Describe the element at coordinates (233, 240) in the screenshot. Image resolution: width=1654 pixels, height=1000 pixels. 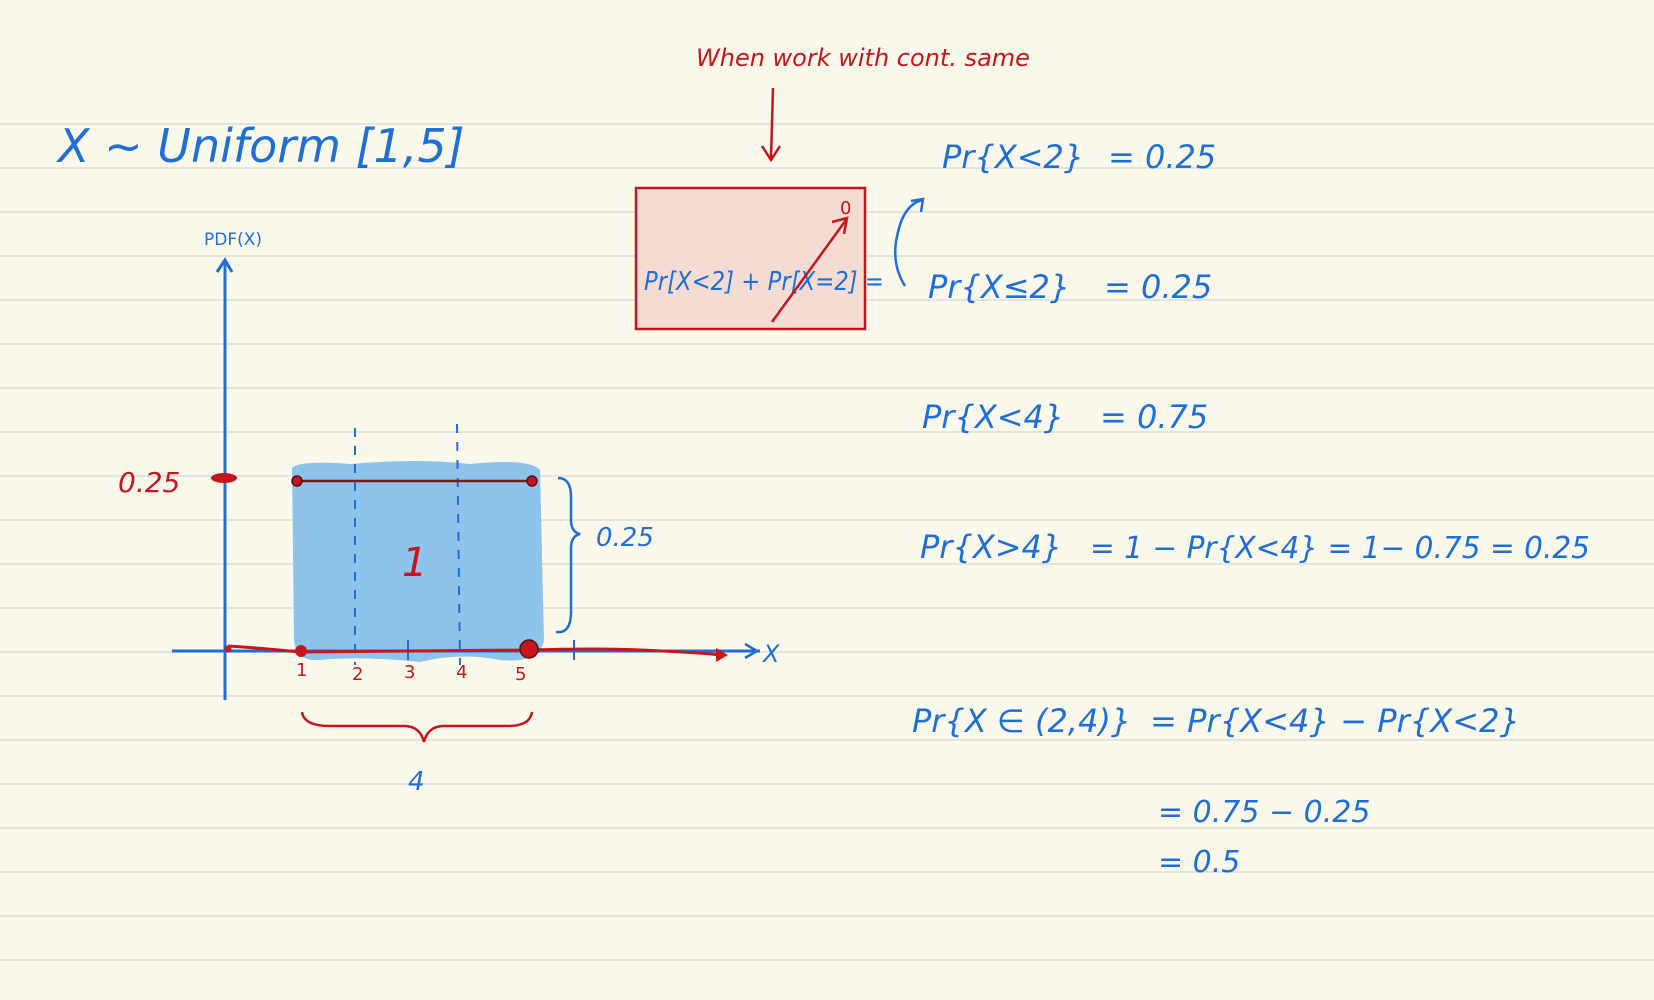
I see `y-axis-label: PDF(X)` at that location.